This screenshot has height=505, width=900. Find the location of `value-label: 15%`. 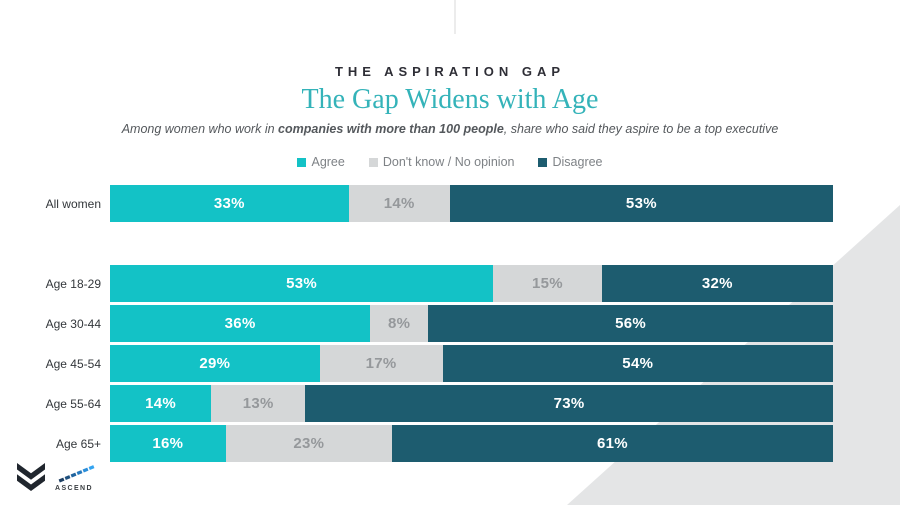

value-label: 15% is located at coordinates (547, 283).